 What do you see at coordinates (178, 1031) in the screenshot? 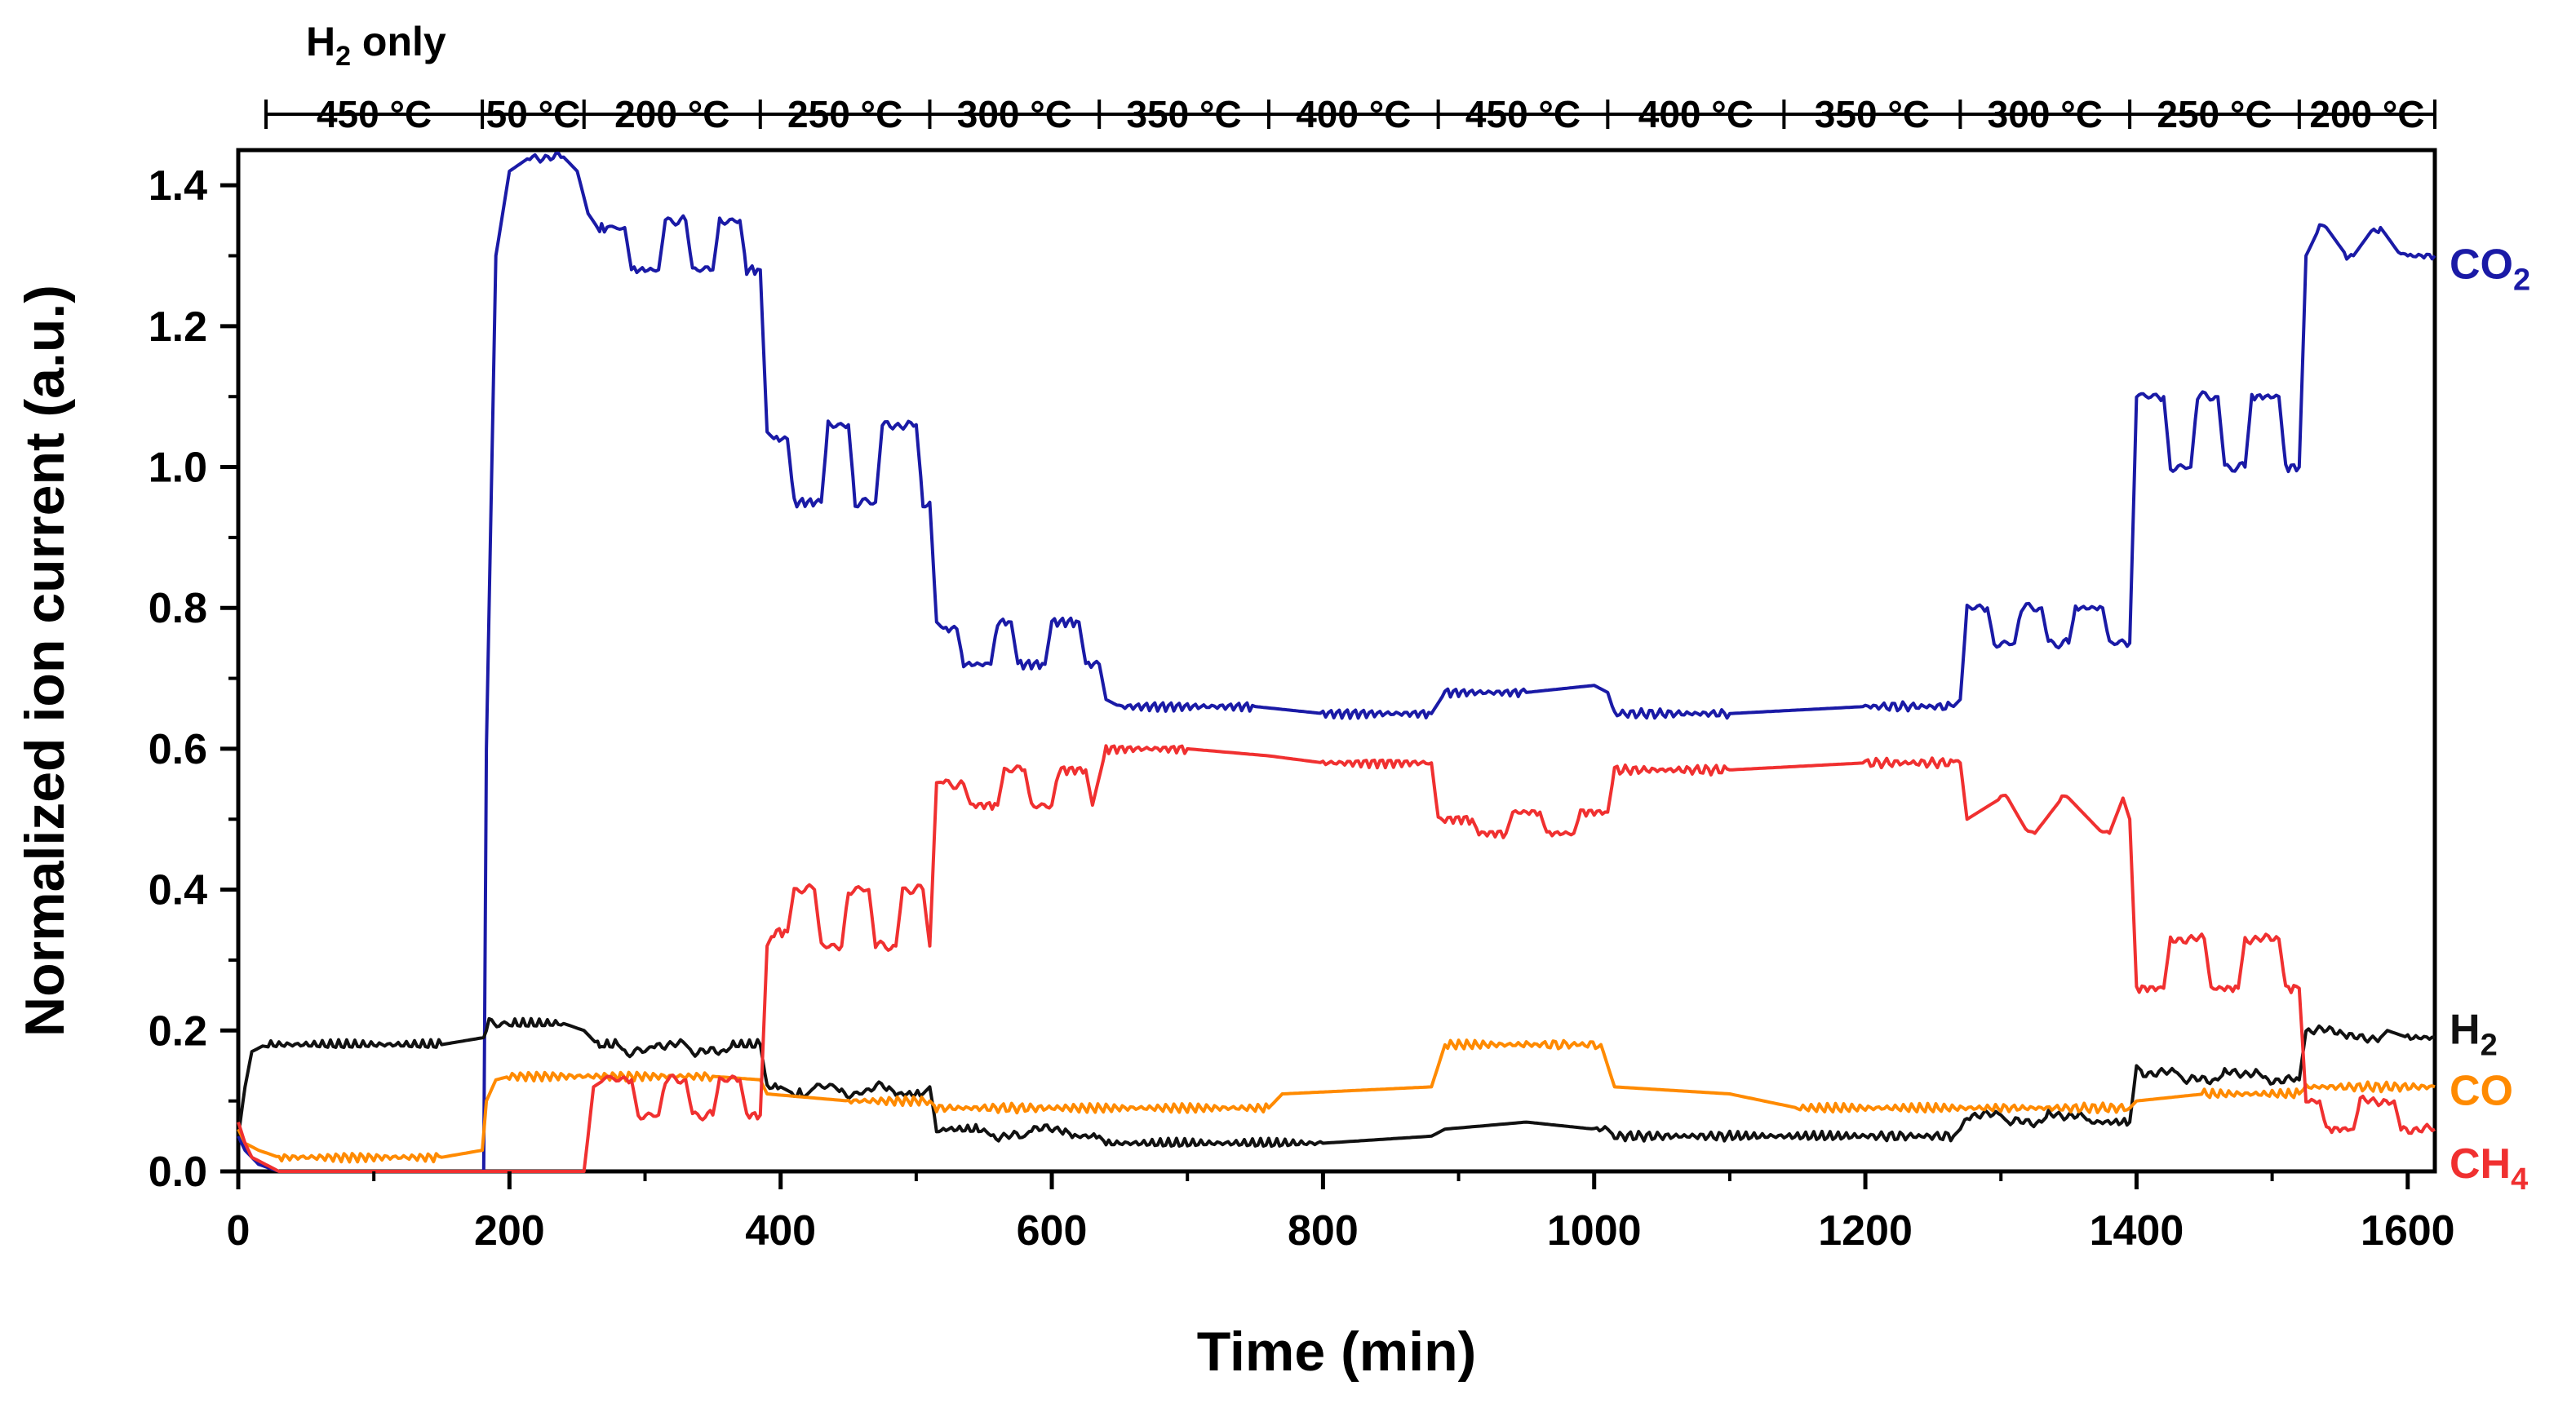
I see `y-tick-label: 0.2` at bounding box center [178, 1031].